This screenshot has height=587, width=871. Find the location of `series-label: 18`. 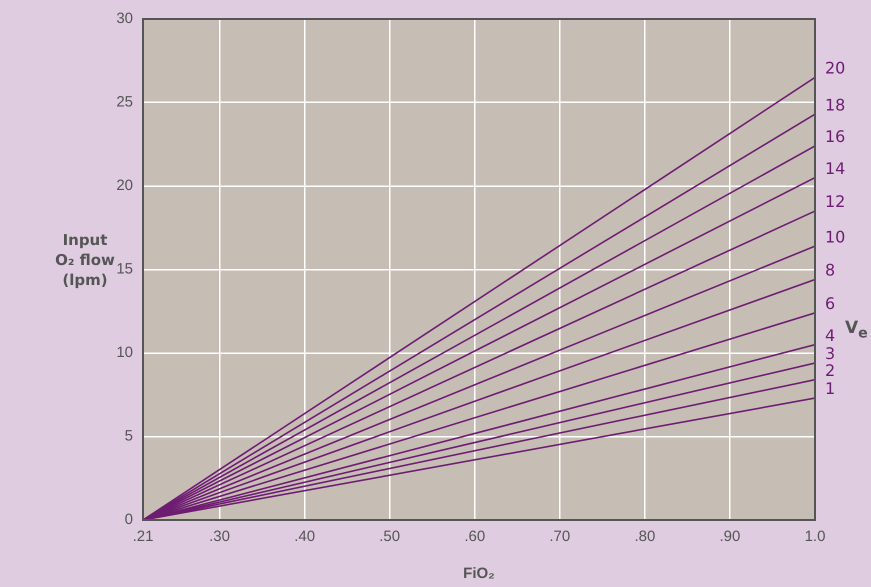

series-label: 18 is located at coordinates (835, 104).